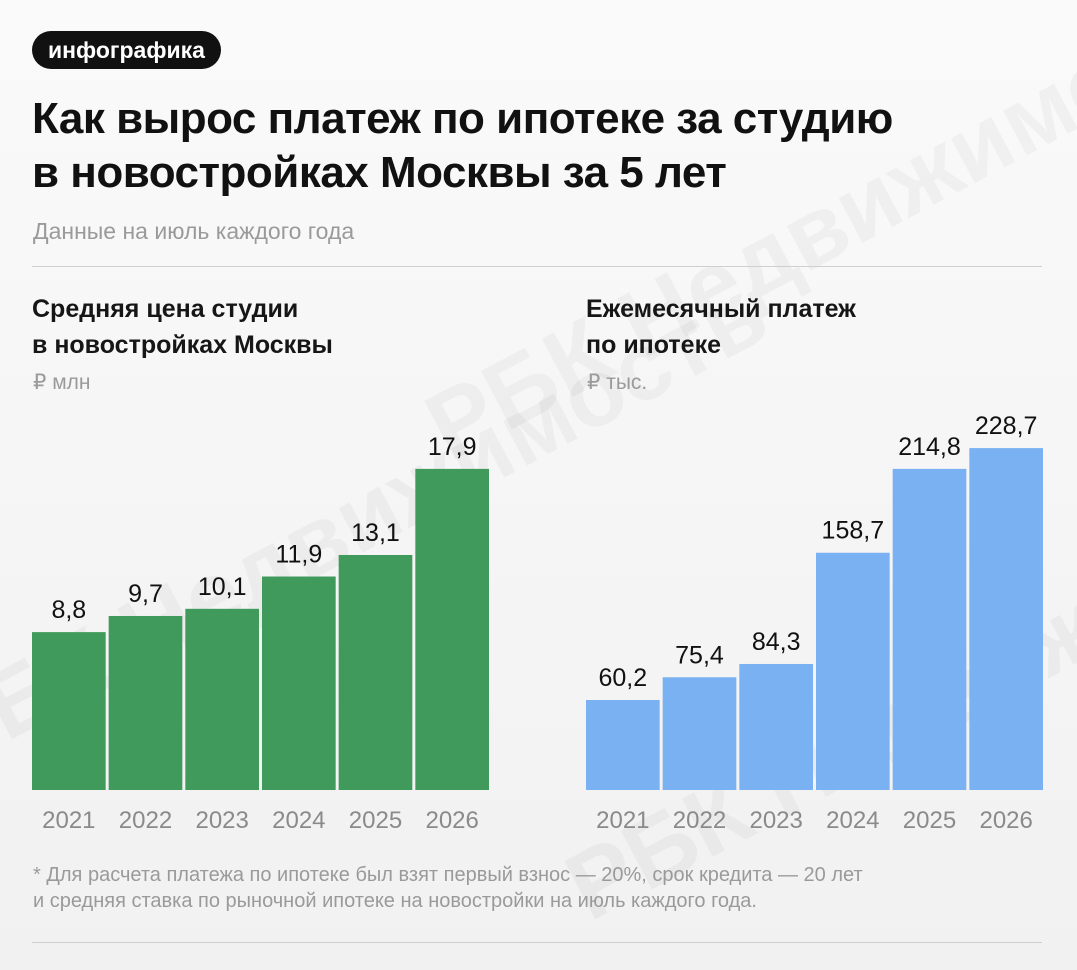  Describe the element at coordinates (298, 820) in the screenshot. I see `price-year-tick: 2024` at that location.